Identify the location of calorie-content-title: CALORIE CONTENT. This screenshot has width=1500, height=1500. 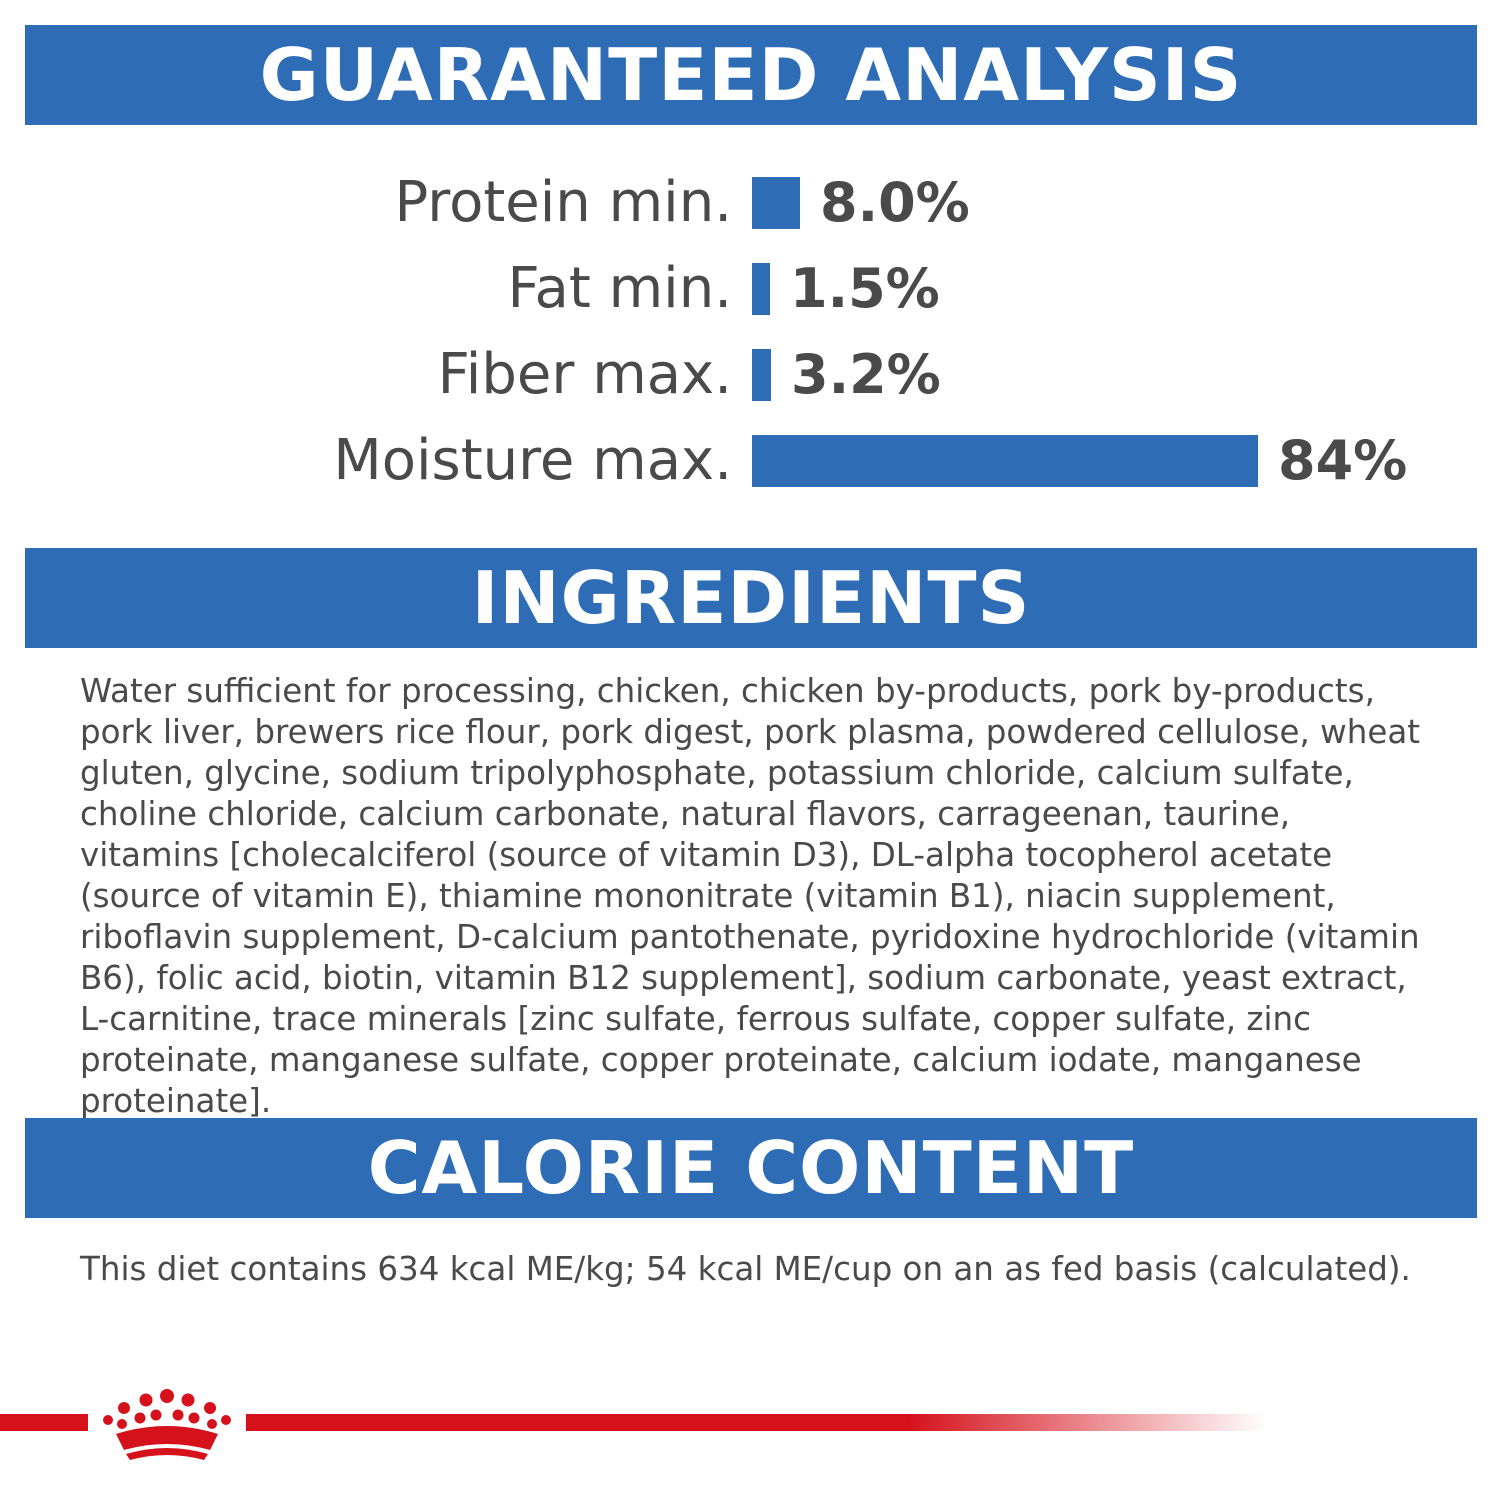
(751, 1168).